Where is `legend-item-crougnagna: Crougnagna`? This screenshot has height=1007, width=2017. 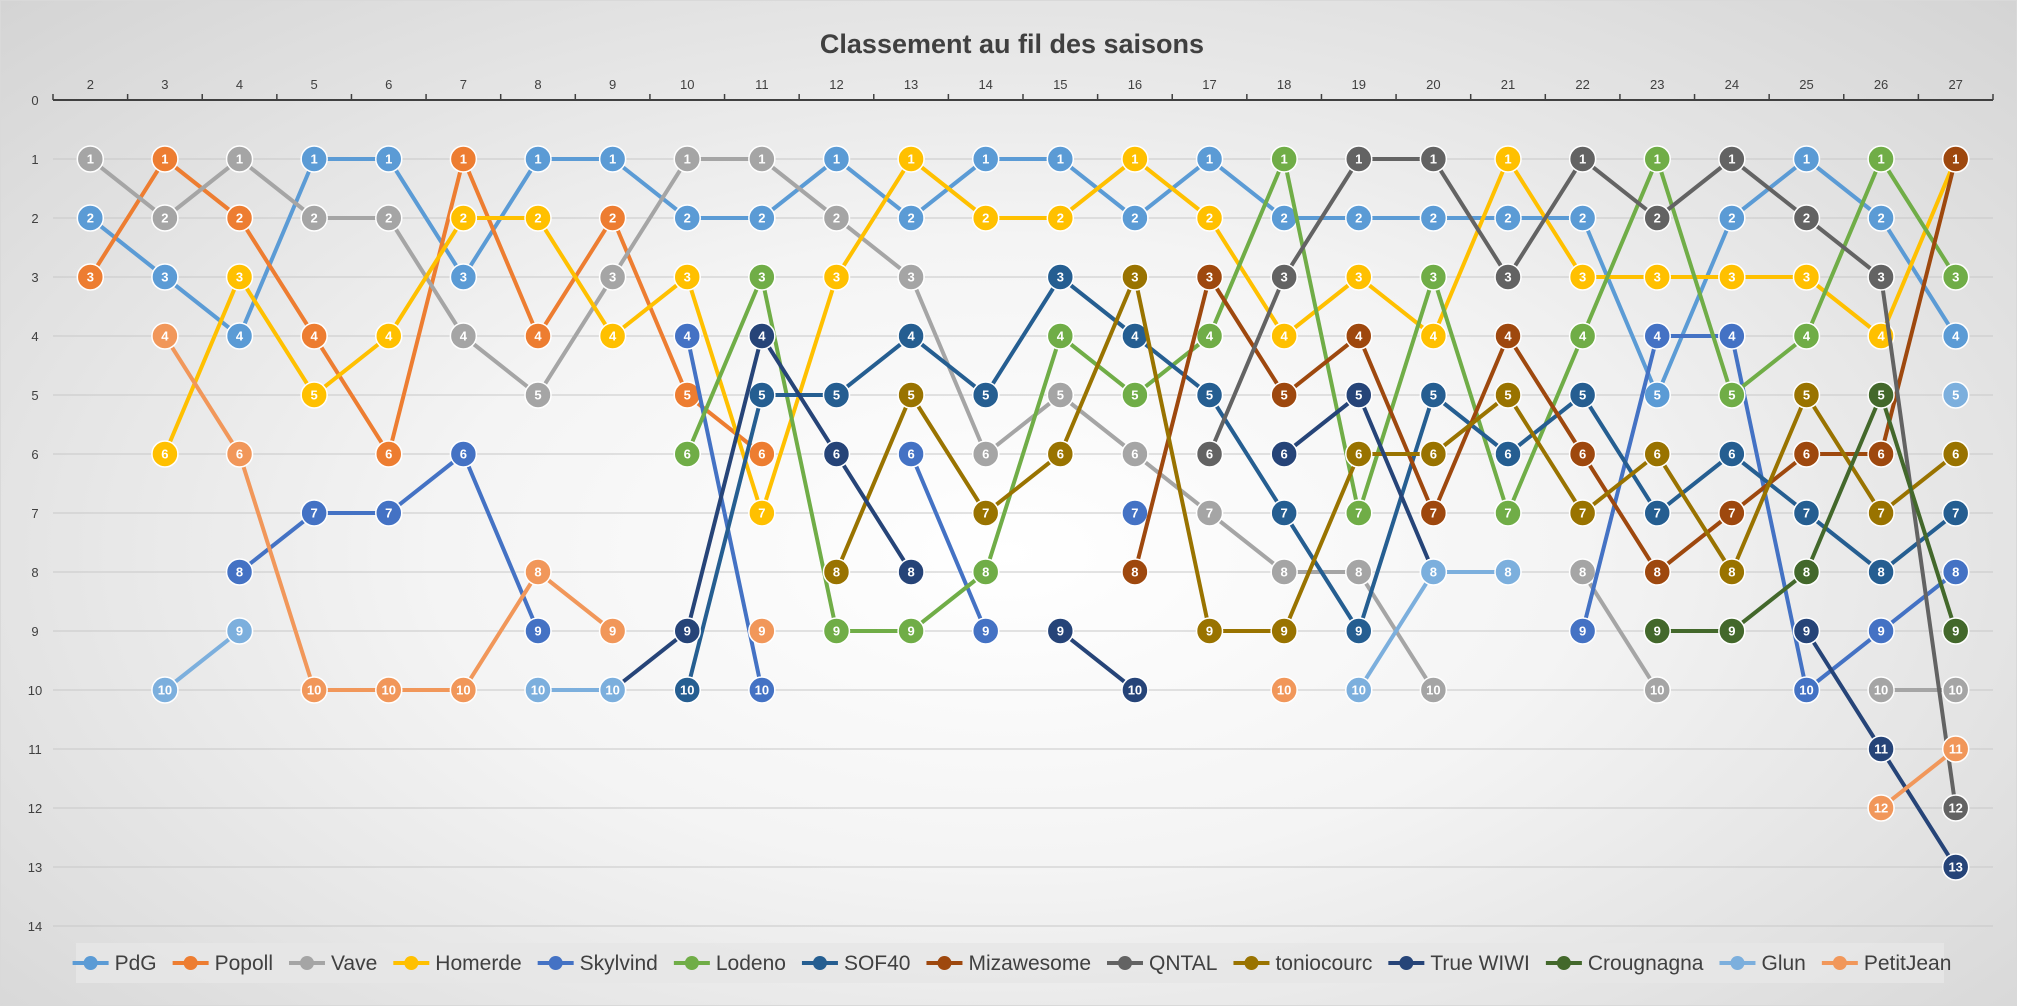 legend-item-crougnagna: Crougnagna is located at coordinates (1624, 963).